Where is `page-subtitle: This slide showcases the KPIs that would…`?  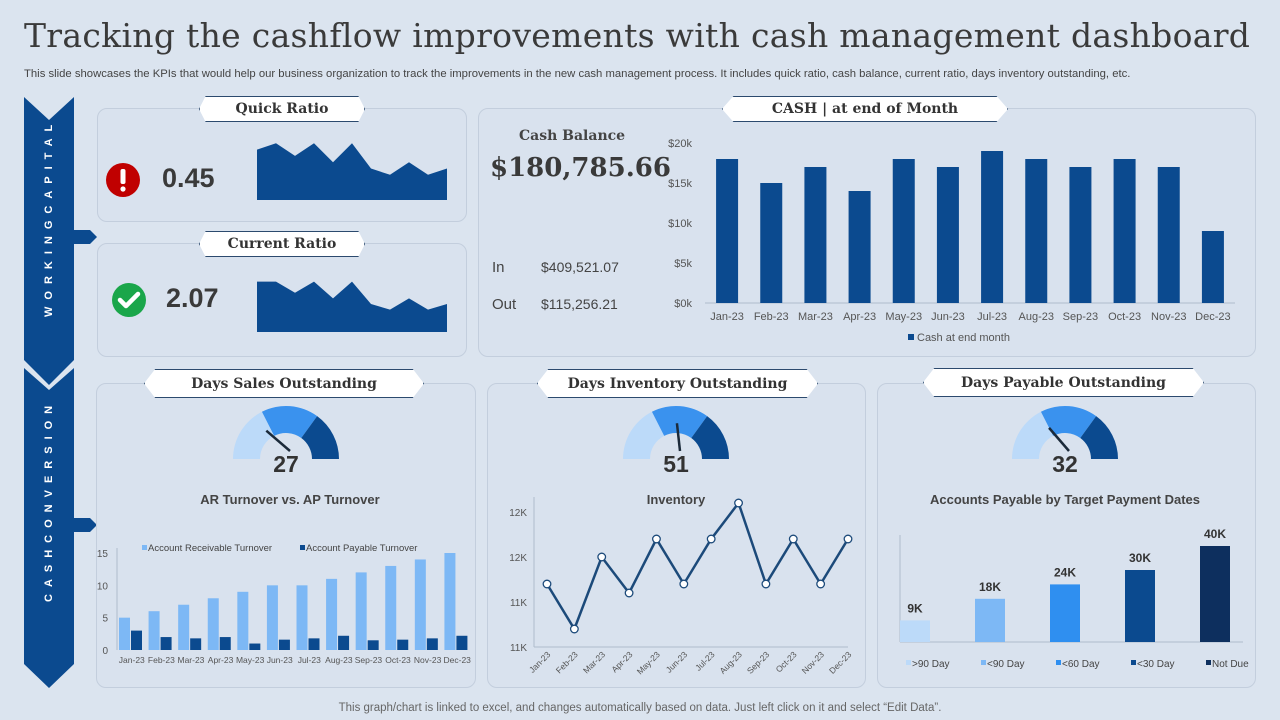 page-subtitle: This slide showcases the KPIs that would… is located at coordinates (577, 74).